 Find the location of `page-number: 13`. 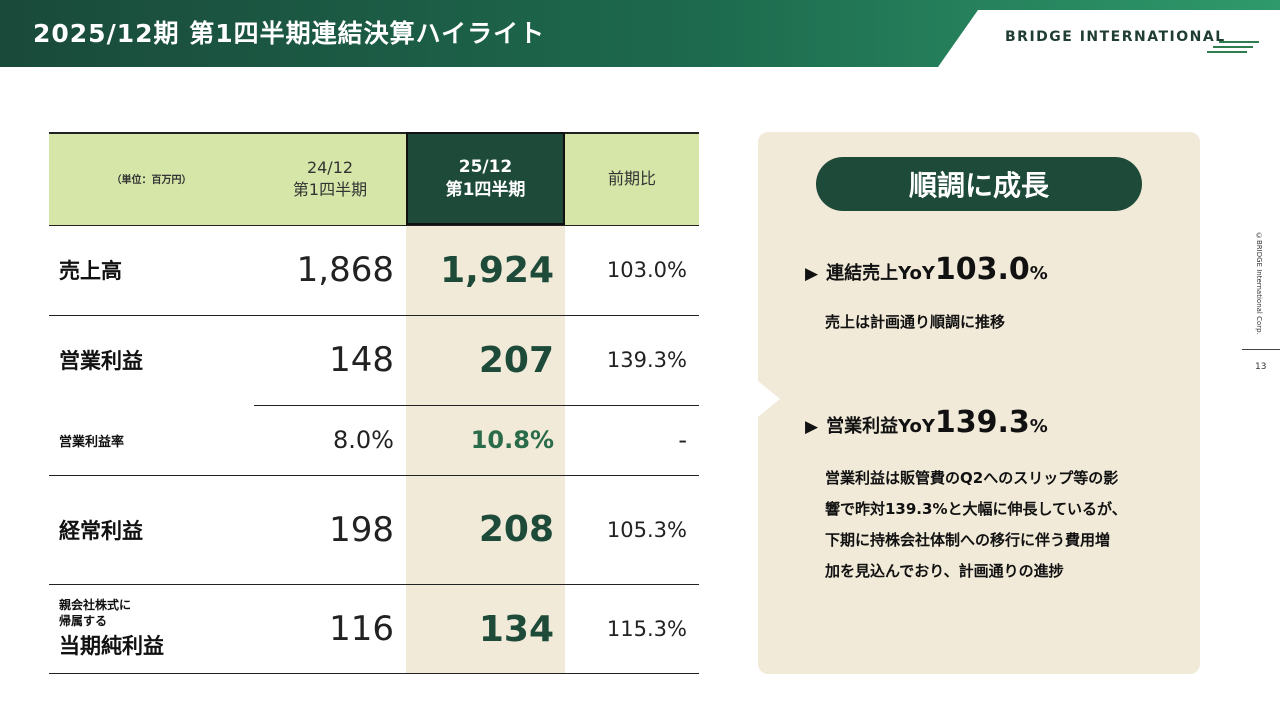

page-number: 13 is located at coordinates (1261, 367).